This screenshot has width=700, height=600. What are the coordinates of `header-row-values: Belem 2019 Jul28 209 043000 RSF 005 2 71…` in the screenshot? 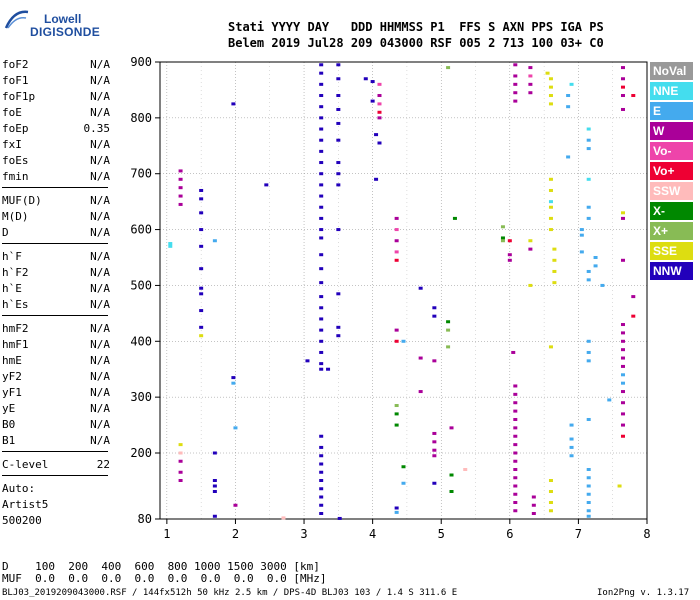 It's located at (416, 43).